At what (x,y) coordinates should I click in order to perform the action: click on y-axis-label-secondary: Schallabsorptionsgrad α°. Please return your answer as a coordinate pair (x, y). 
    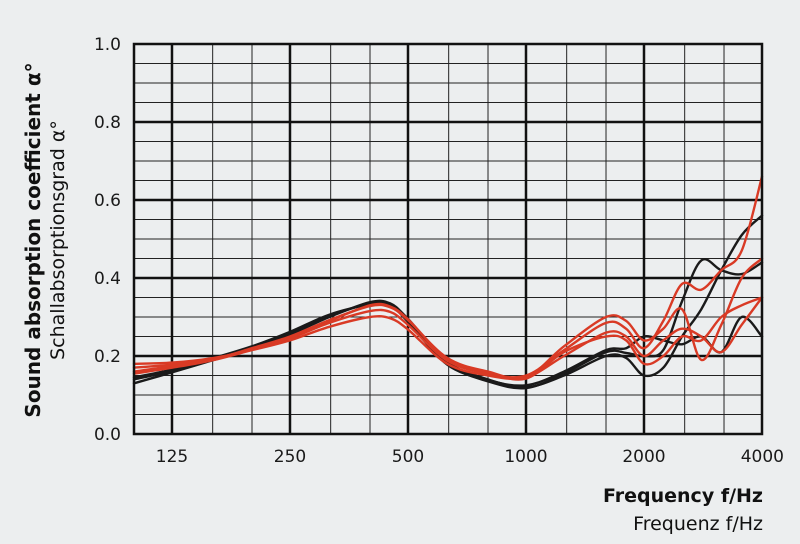
    Looking at the image, I should click on (58, 240).